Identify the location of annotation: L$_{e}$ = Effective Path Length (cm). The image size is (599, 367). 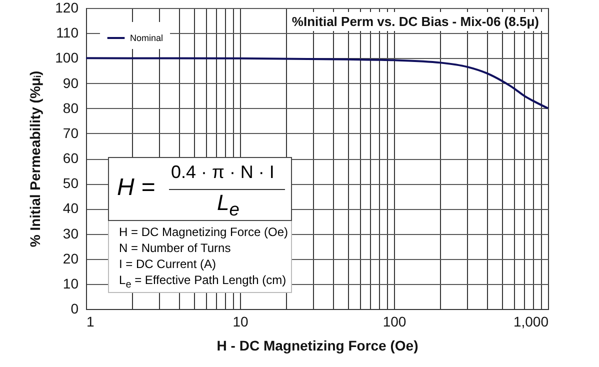
(203, 282).